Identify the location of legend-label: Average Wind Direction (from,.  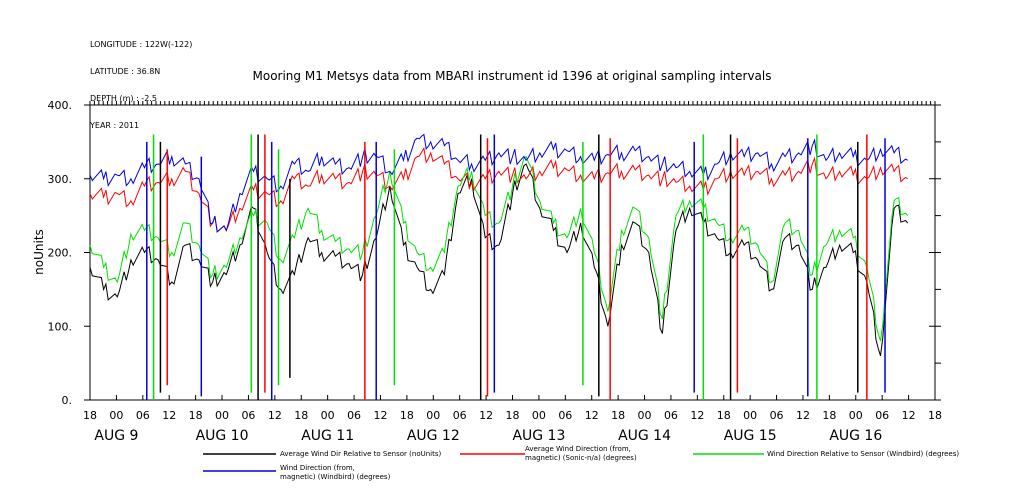
(578, 449).